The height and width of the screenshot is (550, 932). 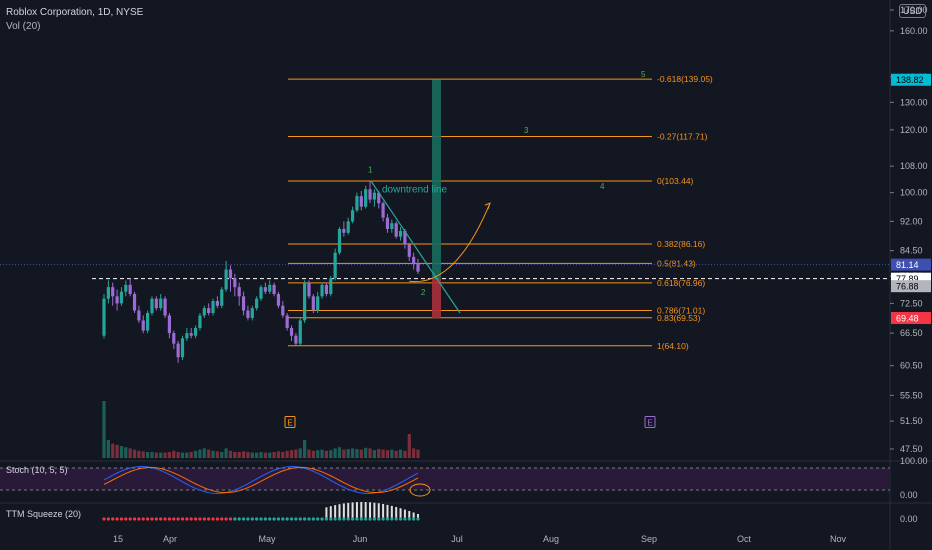 What do you see at coordinates (911, 303) in the screenshot?
I see `y-tick-label: 72.50` at bounding box center [911, 303].